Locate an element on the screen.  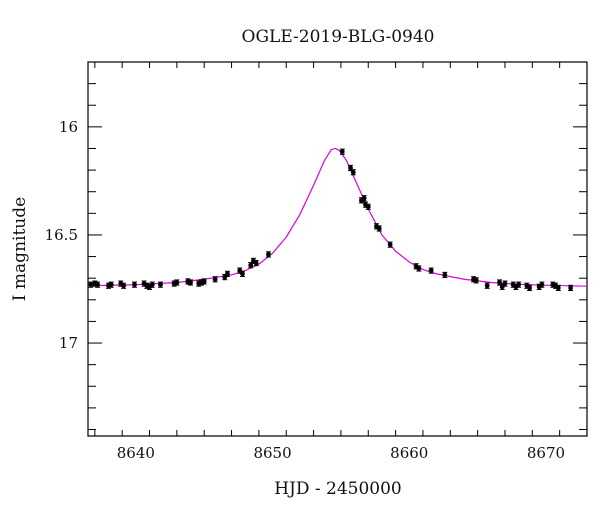
x-tick-label: 8660 is located at coordinates (409, 453).